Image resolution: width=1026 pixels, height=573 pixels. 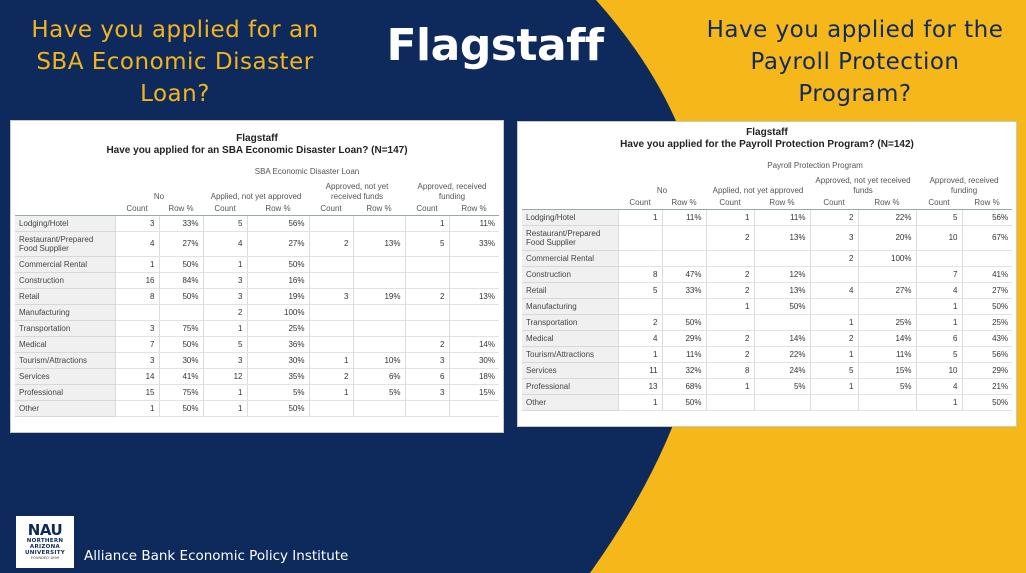 What do you see at coordinates (886, 370) in the screenshot?
I see `row-pct-cell: 15%` at bounding box center [886, 370].